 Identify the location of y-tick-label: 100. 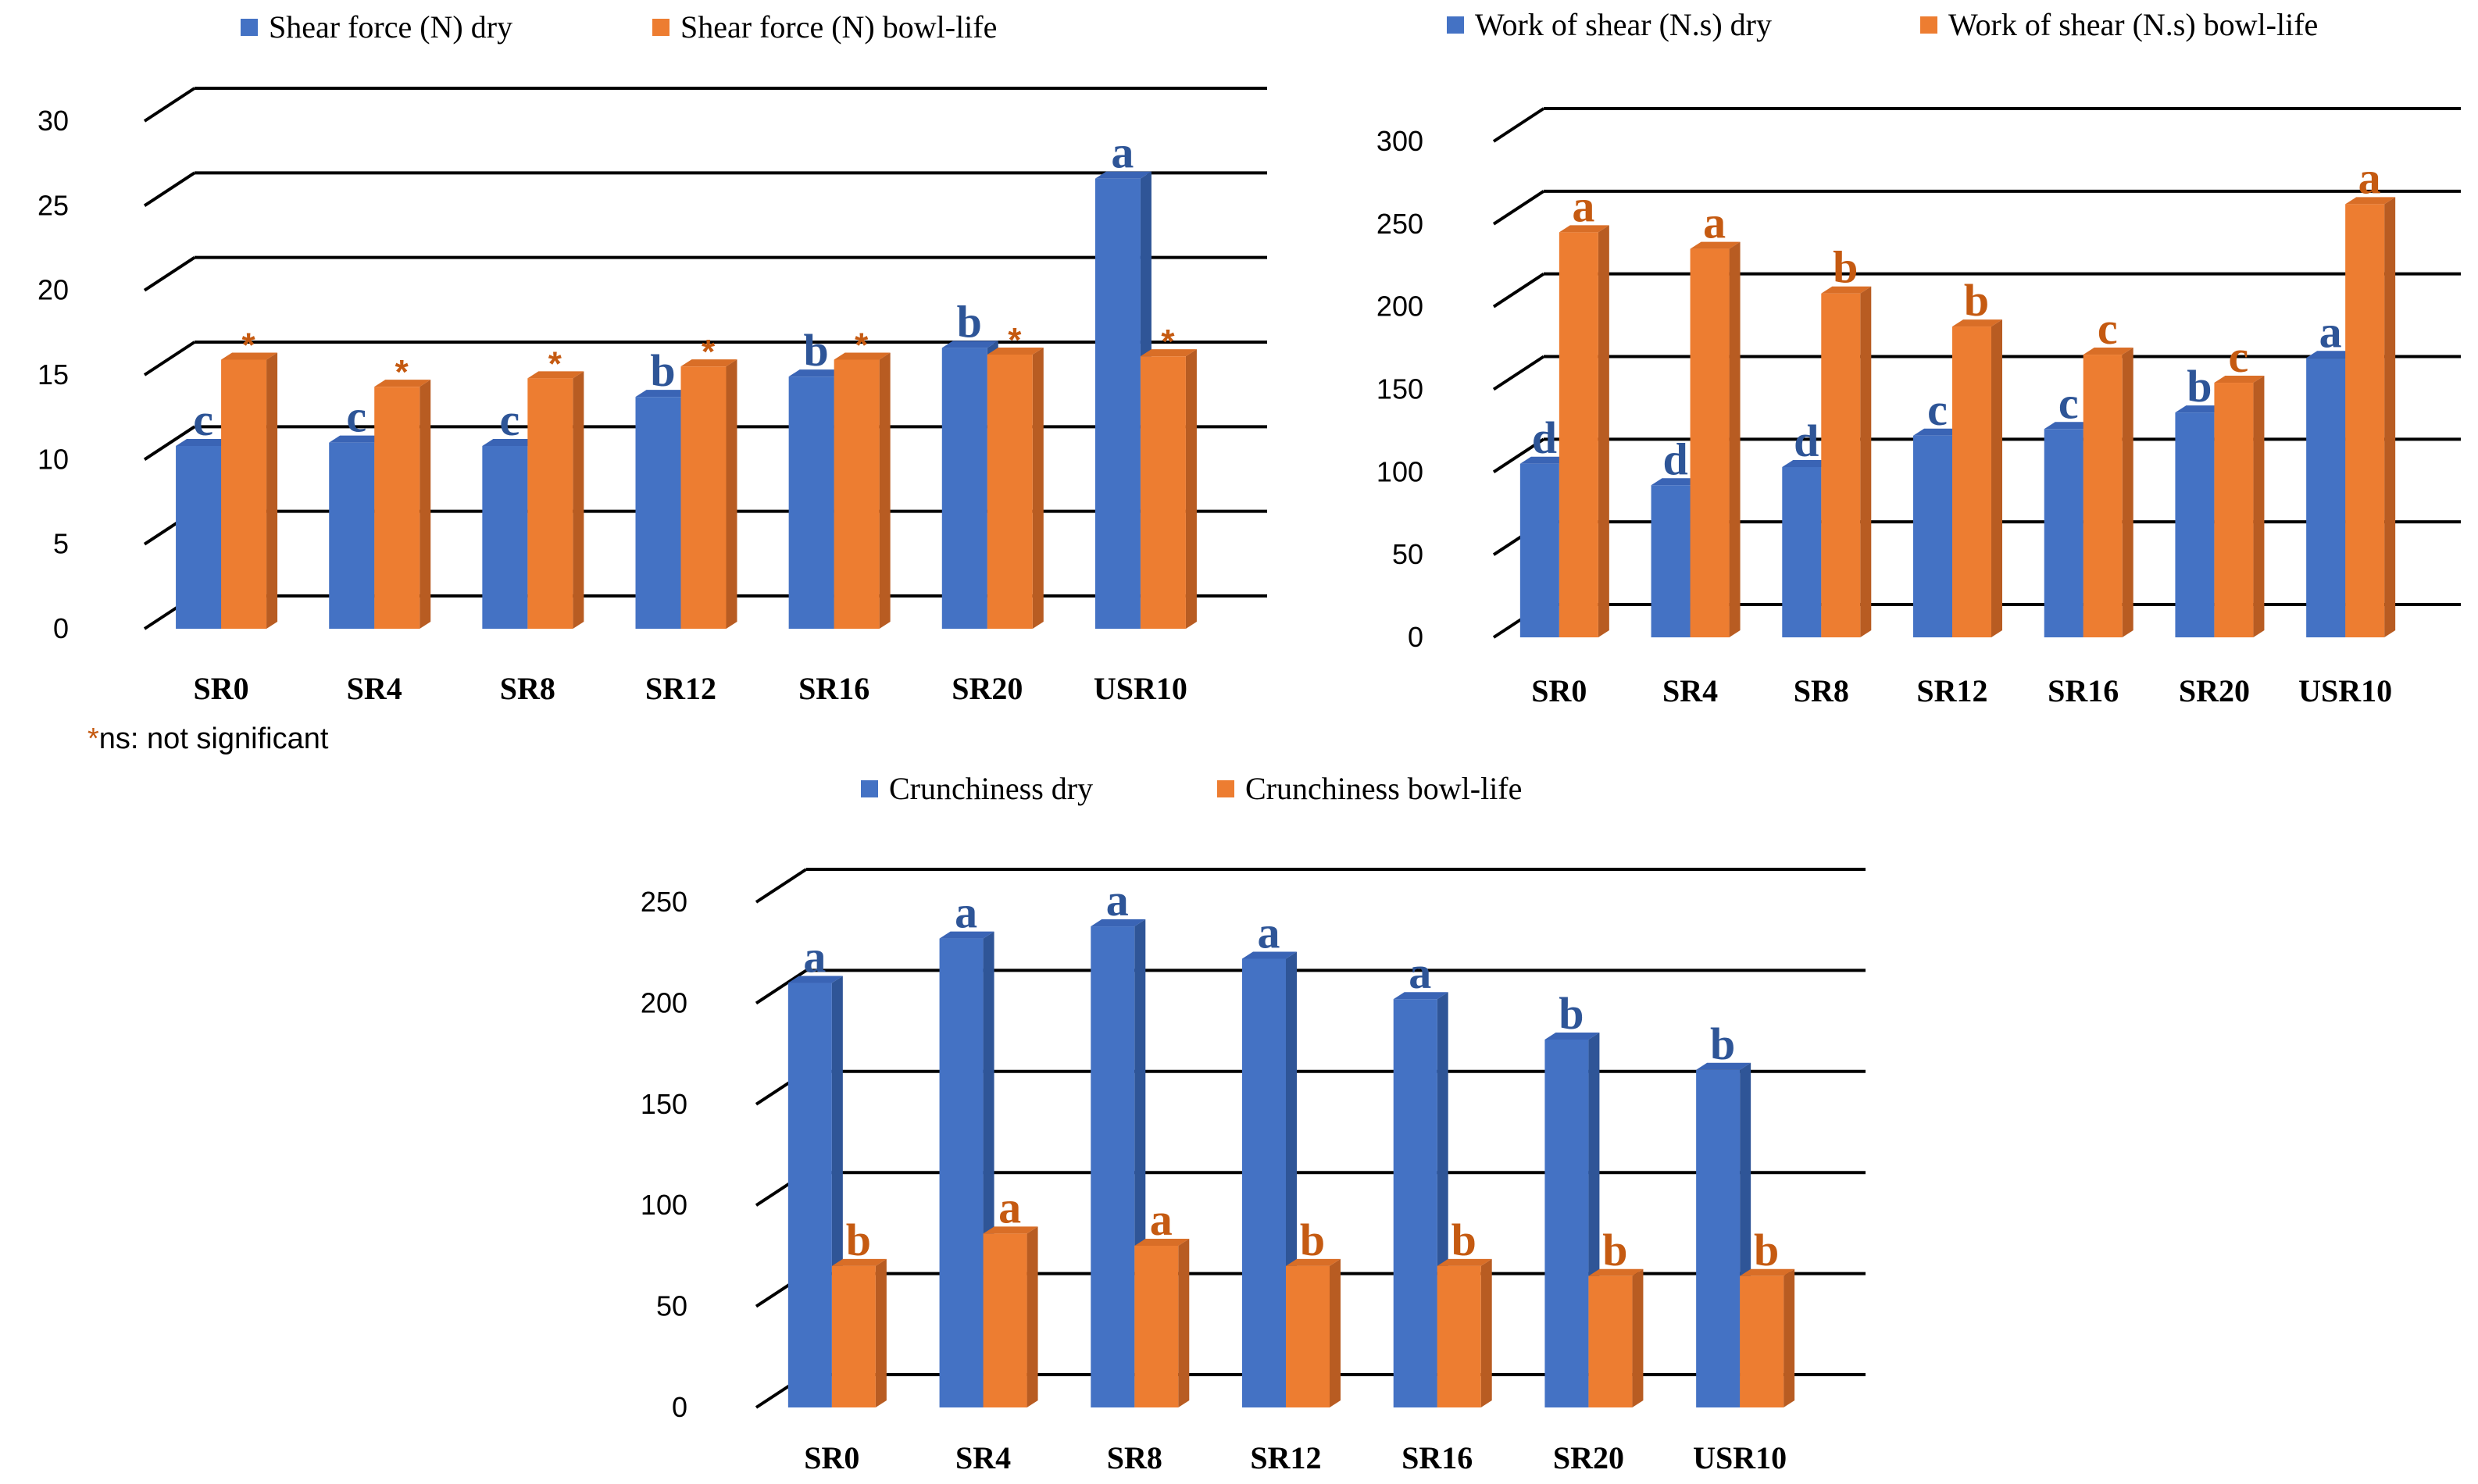
(1399, 471).